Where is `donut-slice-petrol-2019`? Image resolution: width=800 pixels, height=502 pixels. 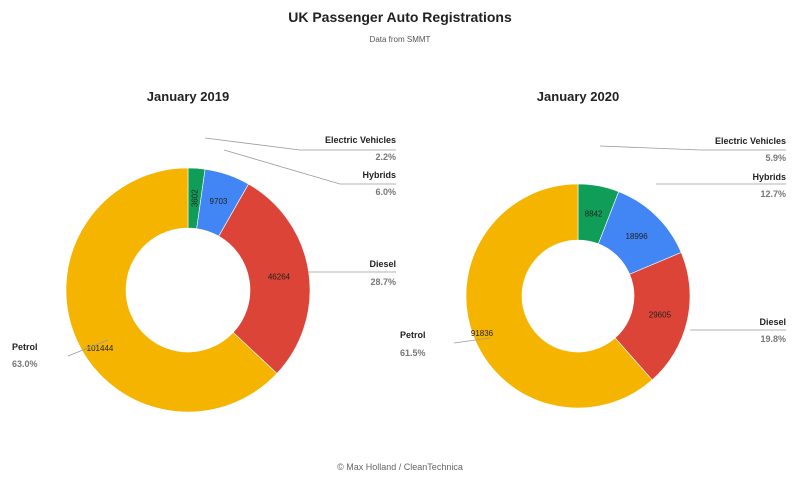
donut-slice-petrol-2019 is located at coordinates (171, 290).